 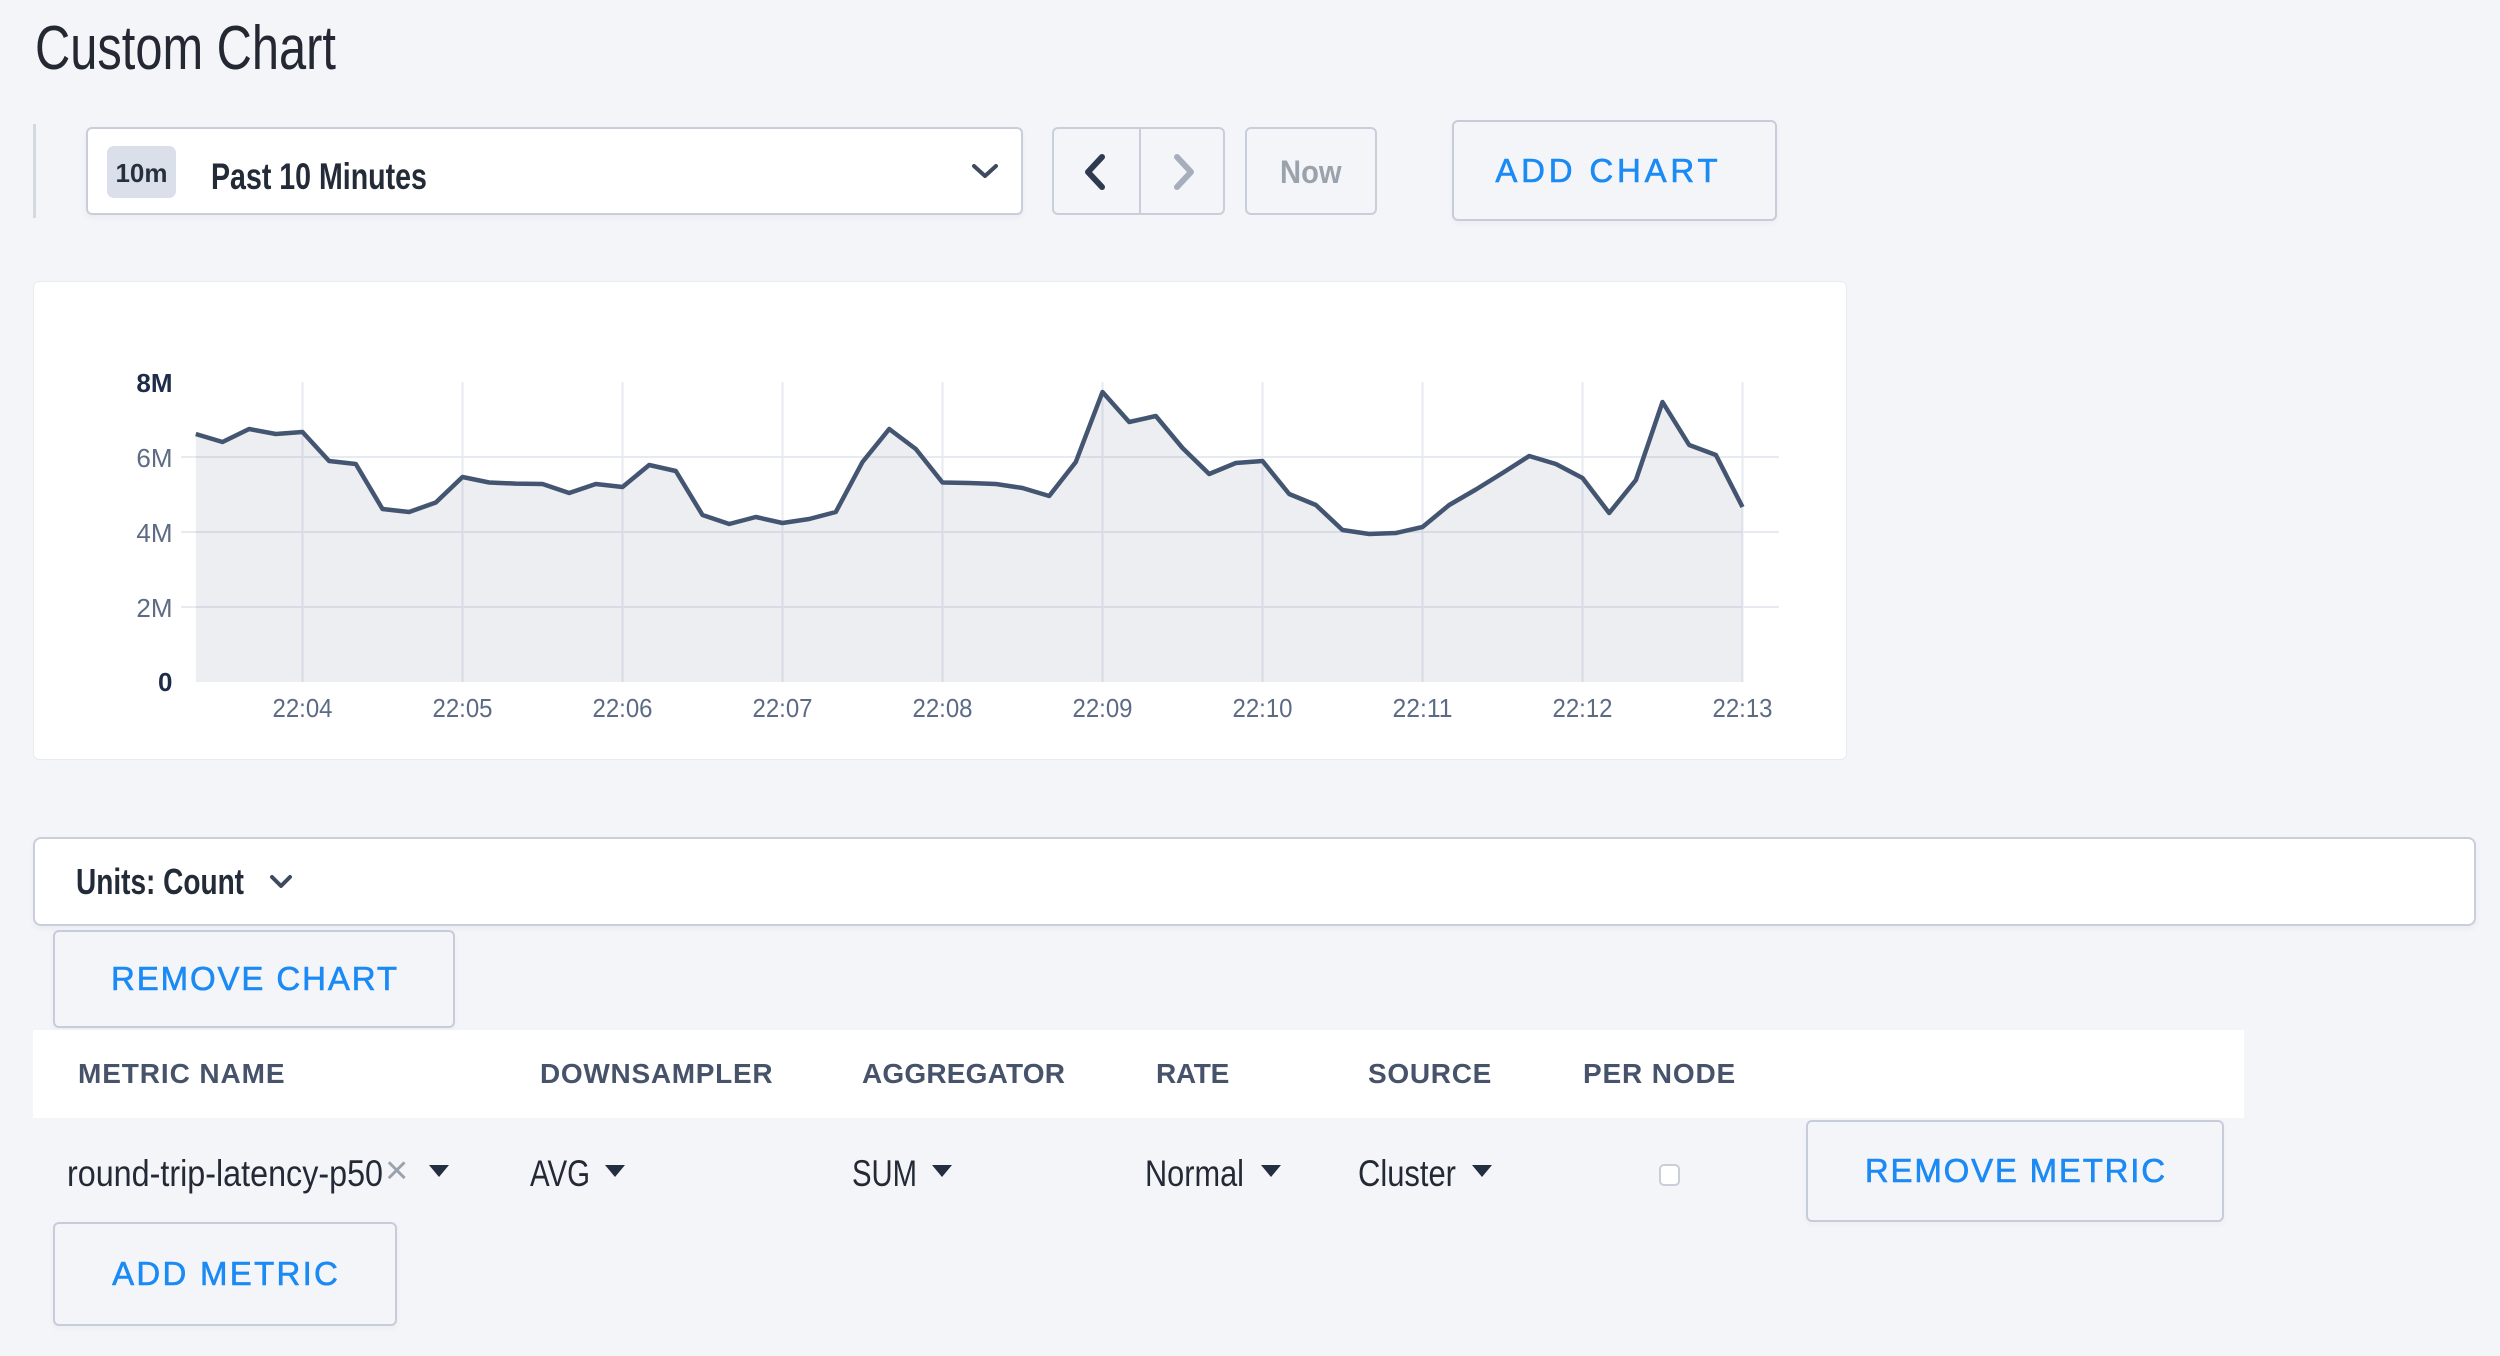 What do you see at coordinates (463, 708) in the screenshot?
I see `svg-text: 22:05` at bounding box center [463, 708].